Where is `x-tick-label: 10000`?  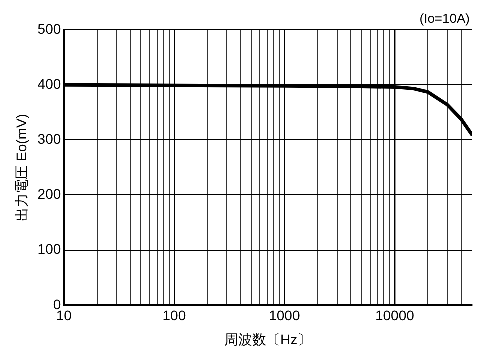 x-tick-label: 10000 is located at coordinates (395, 316).